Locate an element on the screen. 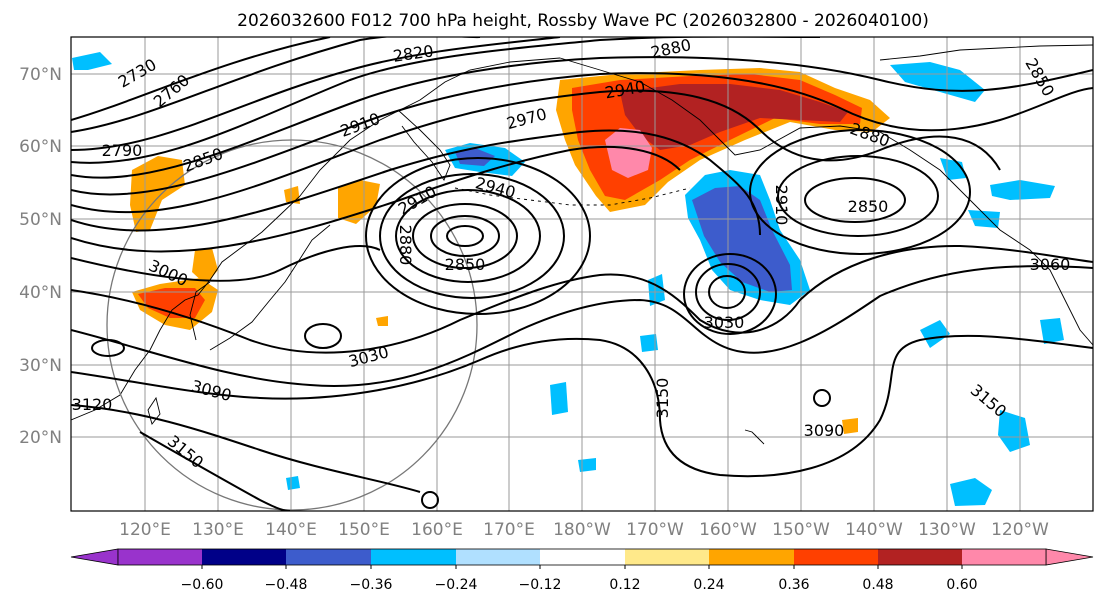 The image size is (1105, 604). coastline-aleutians is located at coordinates (572, 196).